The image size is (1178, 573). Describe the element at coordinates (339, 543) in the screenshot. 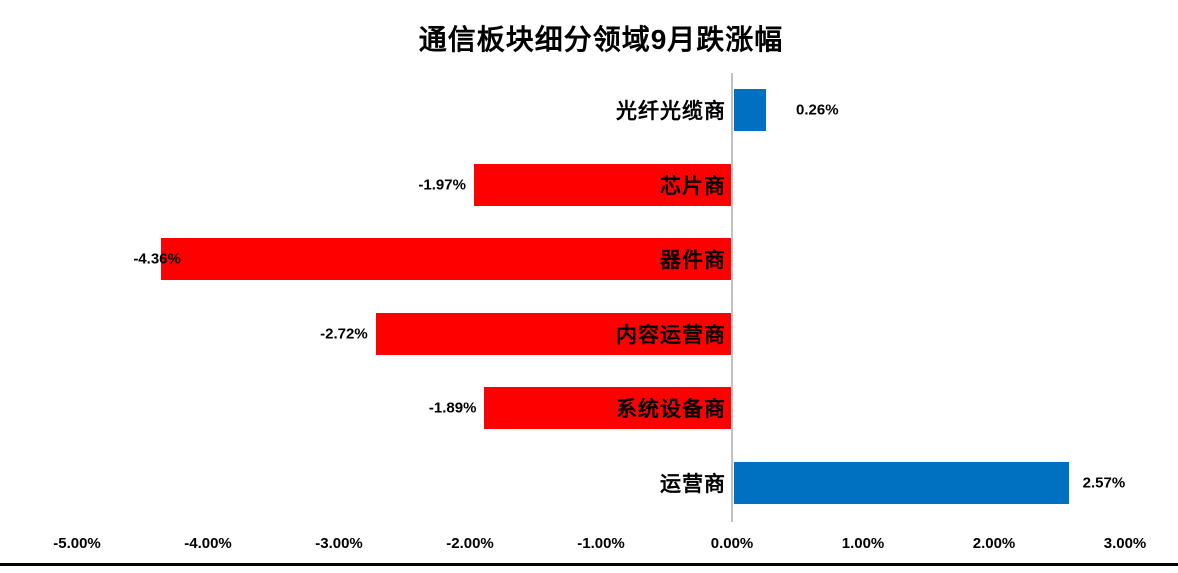

I see `x-tick-label: -3.00%` at that location.